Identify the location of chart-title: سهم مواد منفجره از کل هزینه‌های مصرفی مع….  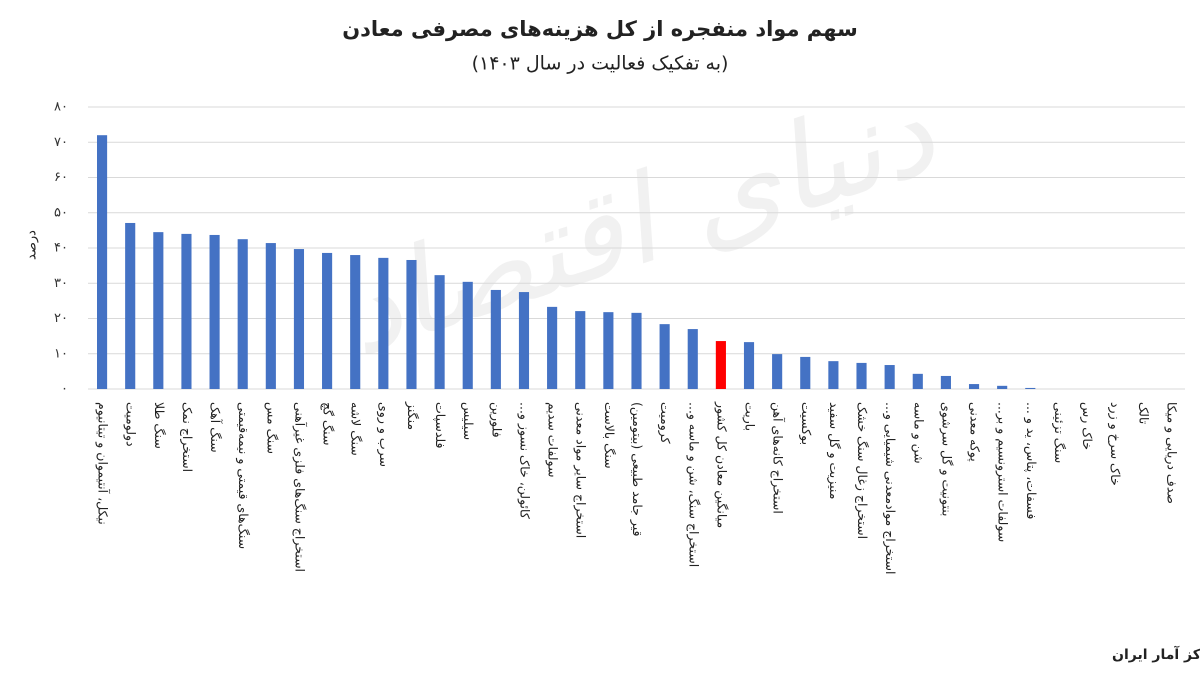
(600, 29).